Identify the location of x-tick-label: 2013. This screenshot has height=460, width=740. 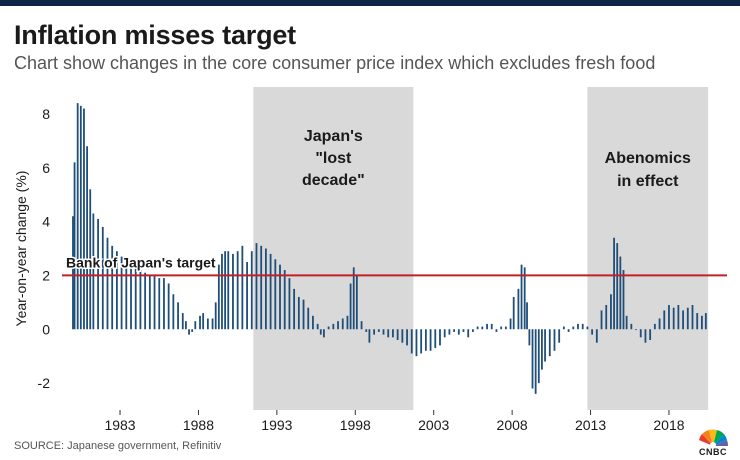
(590, 425).